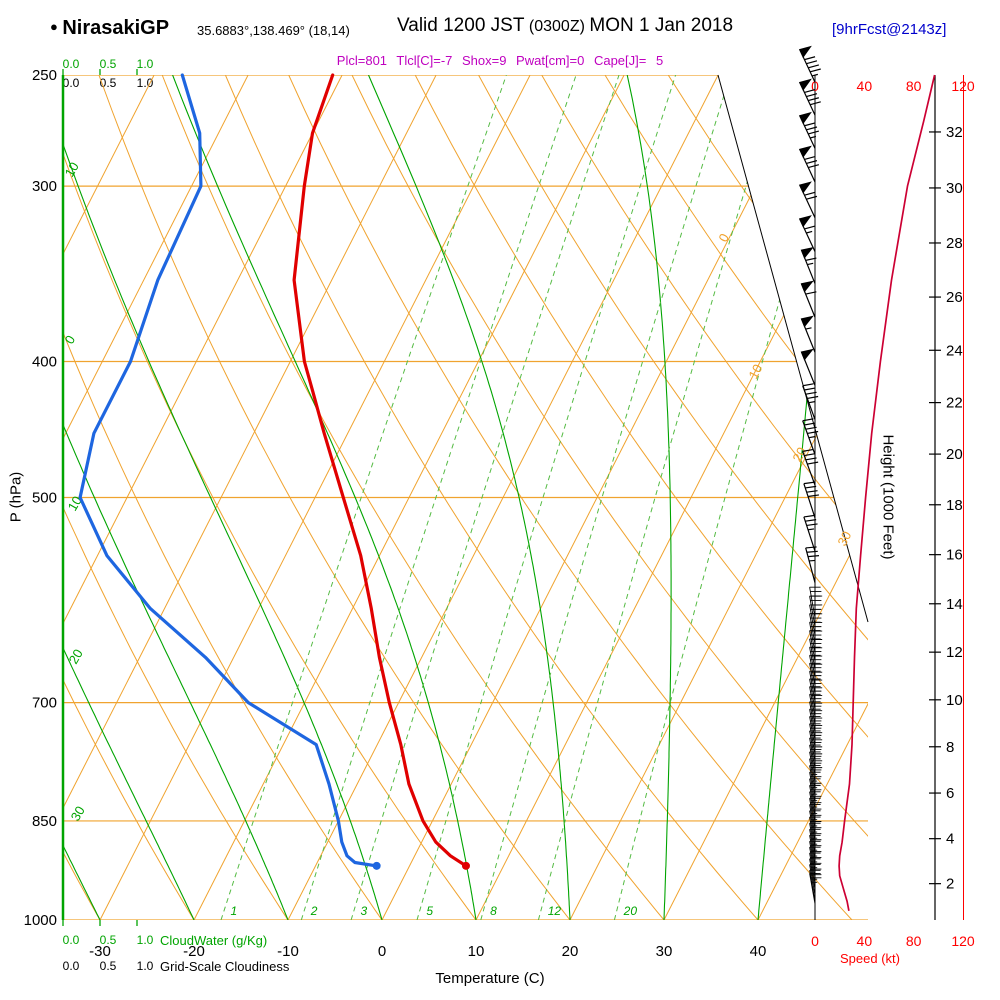 The width and height of the screenshot is (1000, 1000). I want to click on mixing-ratio-label: 5, so click(429, 911).